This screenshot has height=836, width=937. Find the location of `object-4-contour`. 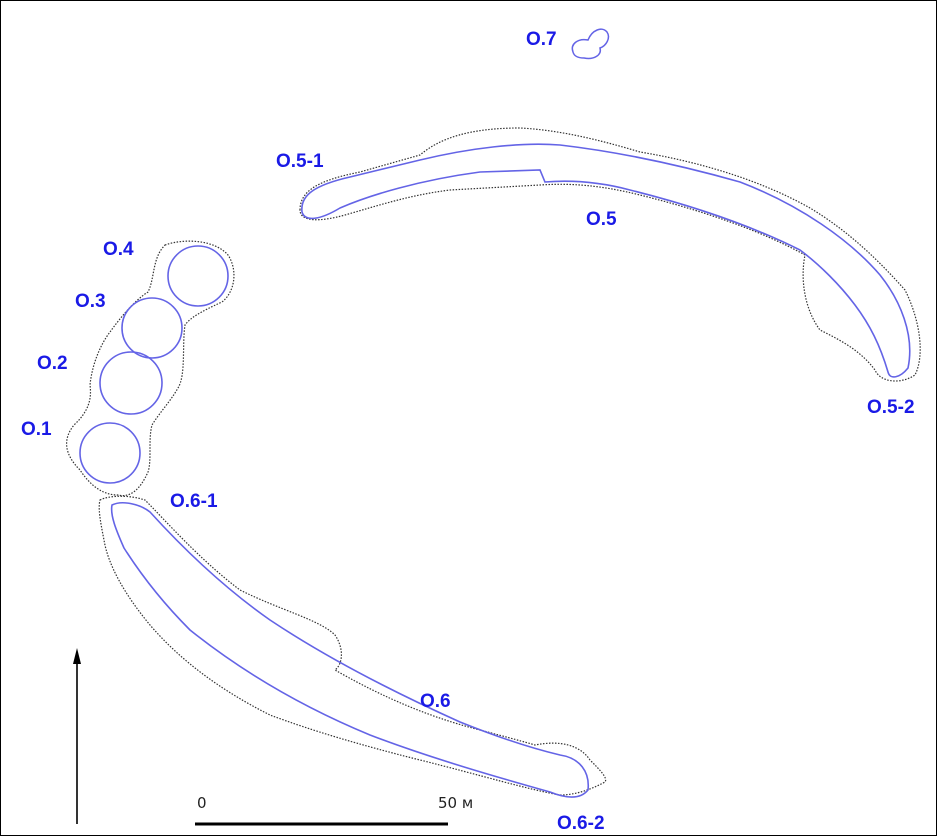

object-4-contour is located at coordinates (198, 276).